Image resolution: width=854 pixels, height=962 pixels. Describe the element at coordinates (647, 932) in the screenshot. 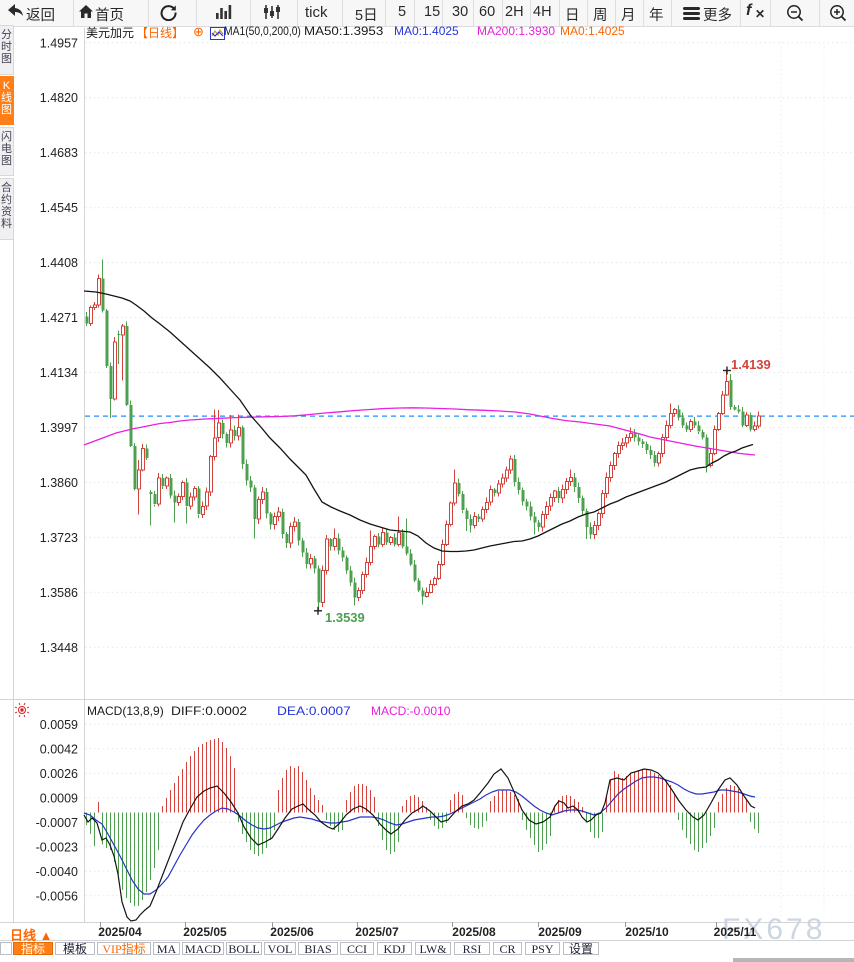

I see `svg-text: 2025/10` at that location.